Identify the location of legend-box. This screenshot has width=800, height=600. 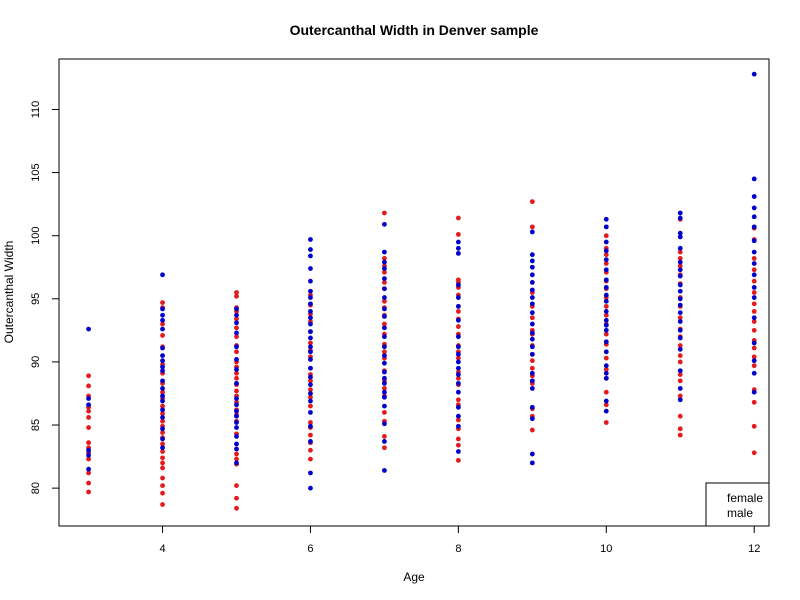
(737, 504).